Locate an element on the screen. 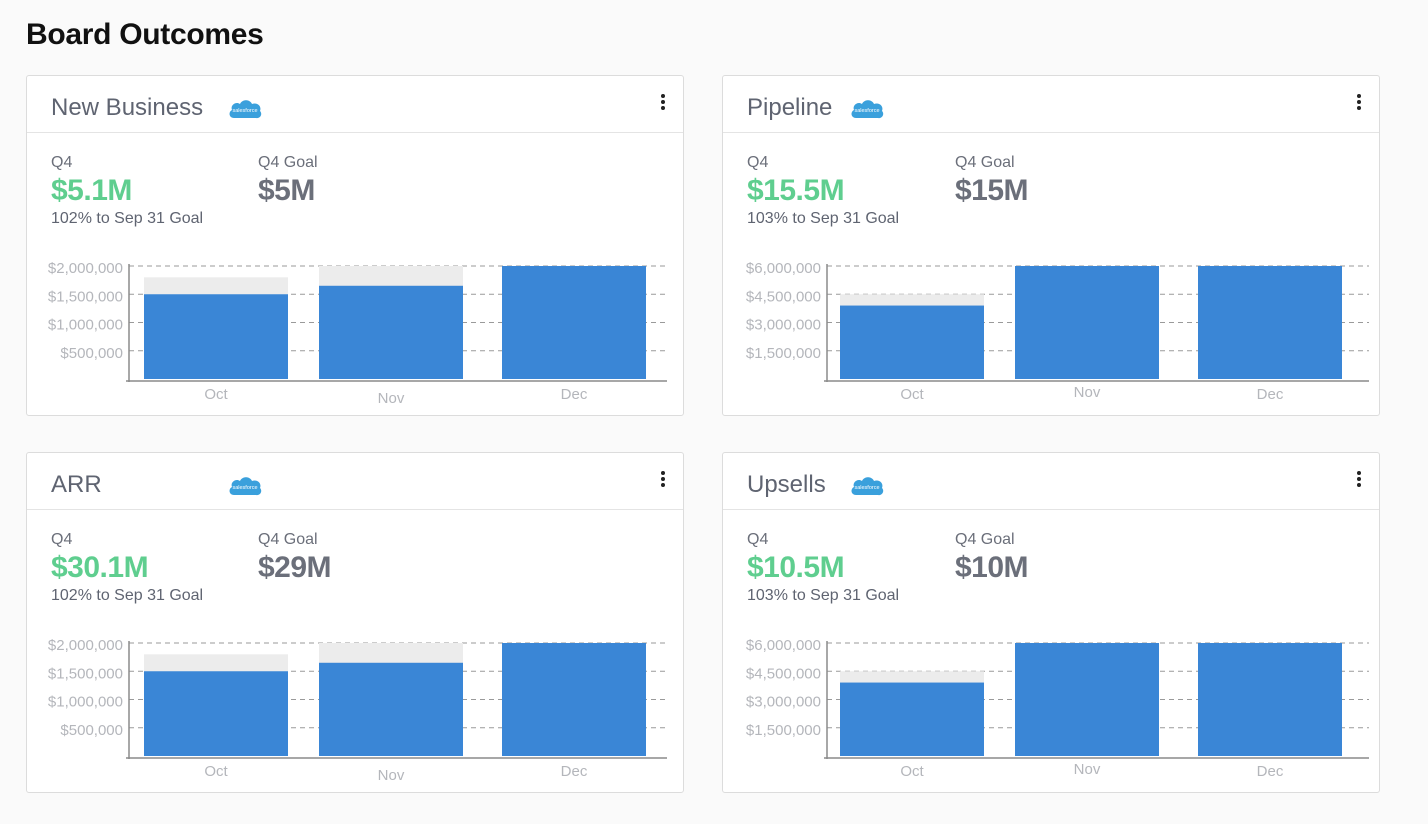 The image size is (1428, 824). card-header: ARR salesforce is located at coordinates (355, 481).